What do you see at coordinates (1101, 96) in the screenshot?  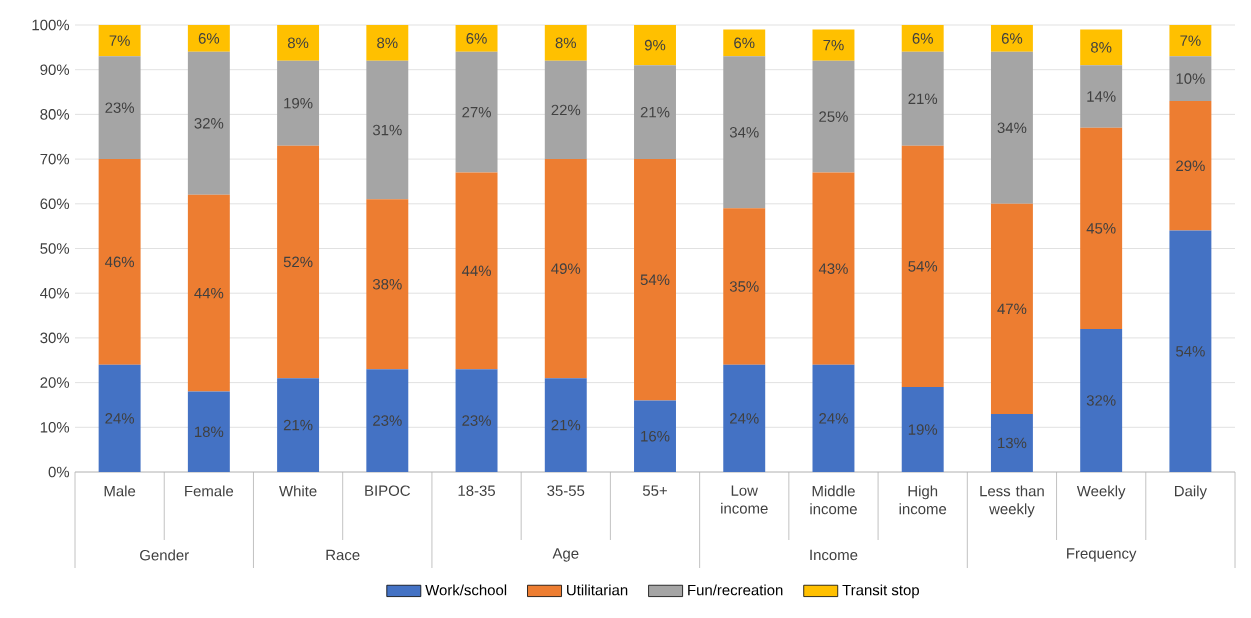 I see `data-label: 14%` at bounding box center [1101, 96].